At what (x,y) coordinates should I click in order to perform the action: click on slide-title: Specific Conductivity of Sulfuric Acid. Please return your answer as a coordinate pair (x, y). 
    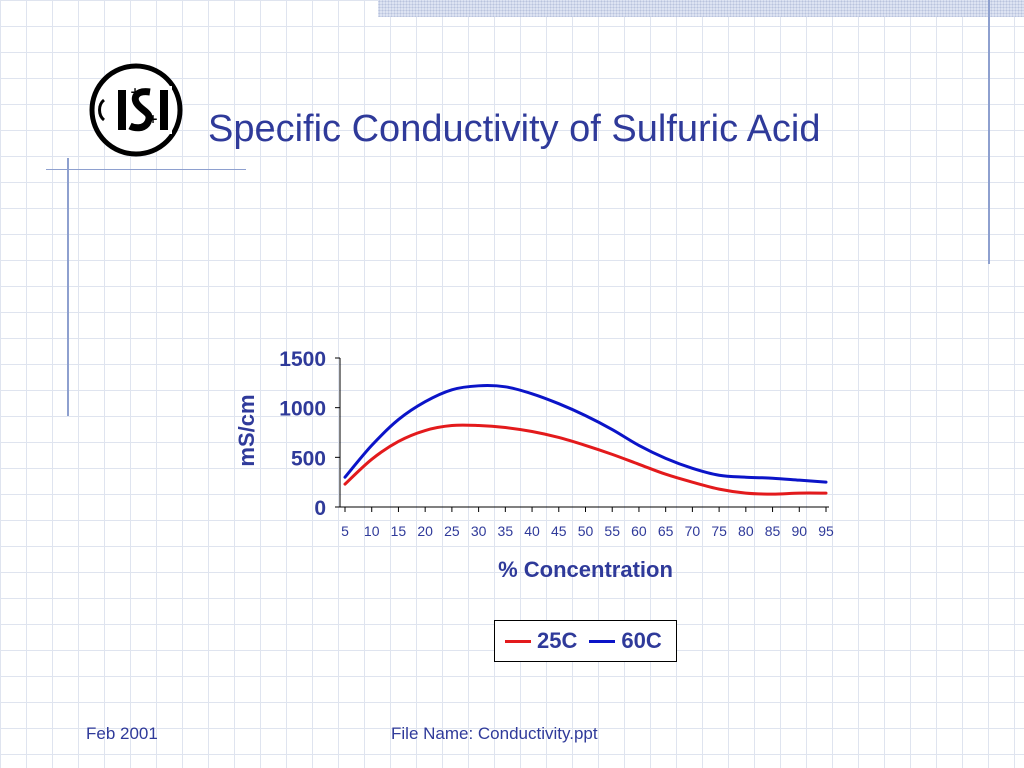
    Looking at the image, I should click on (514, 129).